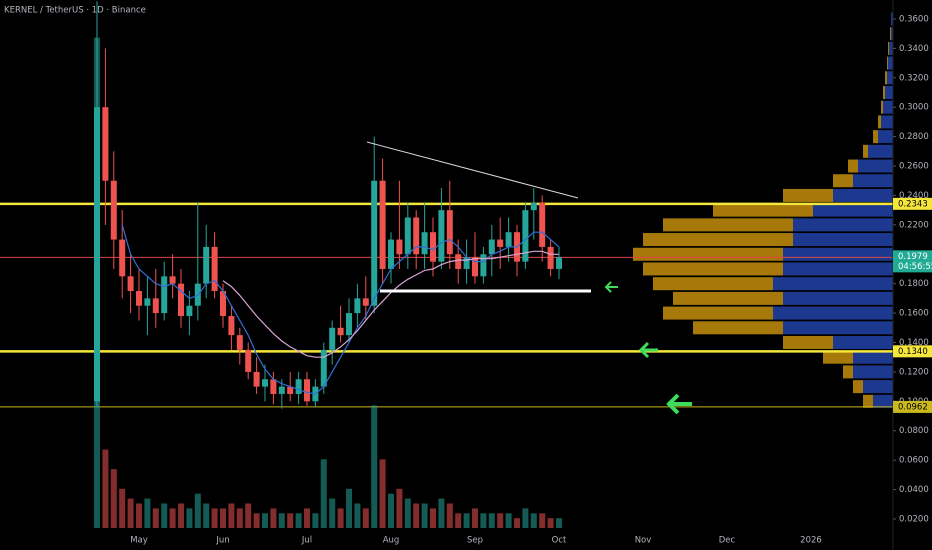  Describe the element at coordinates (472, 170) in the screenshot. I see `trend-line` at that location.